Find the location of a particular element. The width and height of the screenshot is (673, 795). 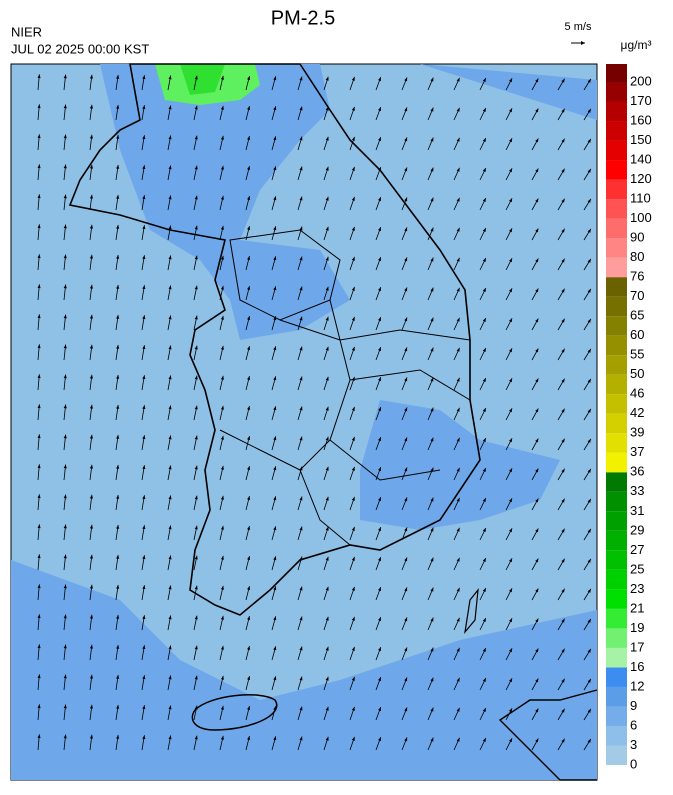

japan-coast is located at coordinates (548, 735).